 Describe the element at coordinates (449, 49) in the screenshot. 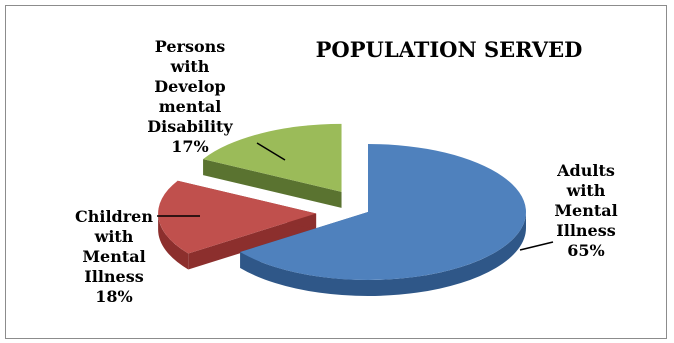

I see `chart-title: POPULATION SERVED` at that location.